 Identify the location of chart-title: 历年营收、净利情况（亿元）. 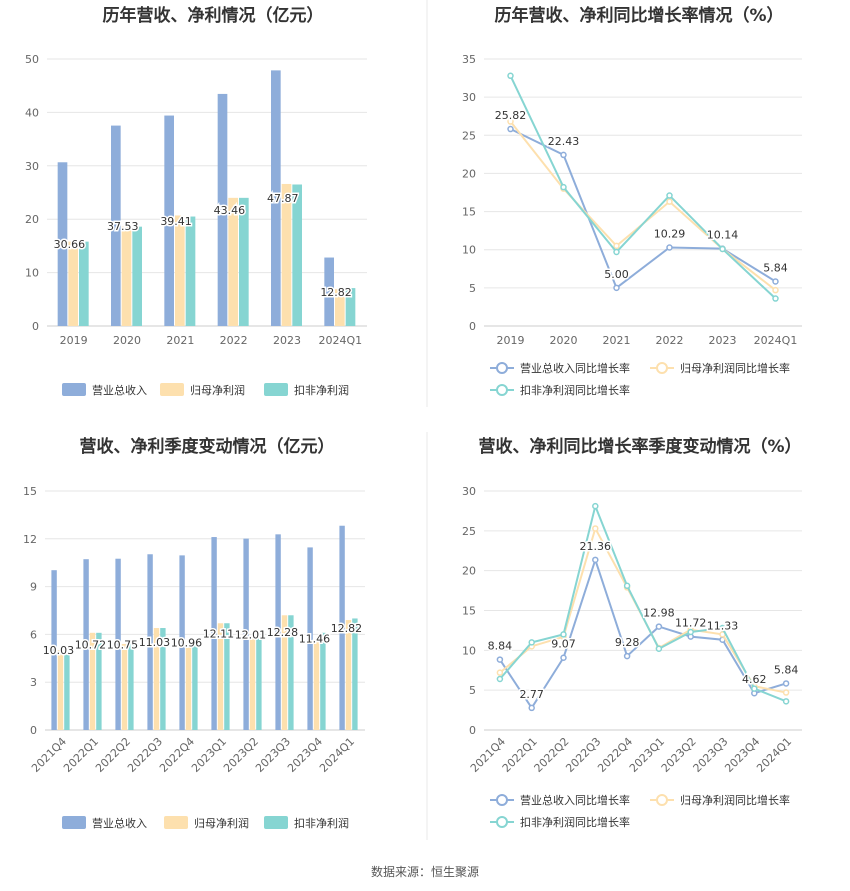
(213, 15).